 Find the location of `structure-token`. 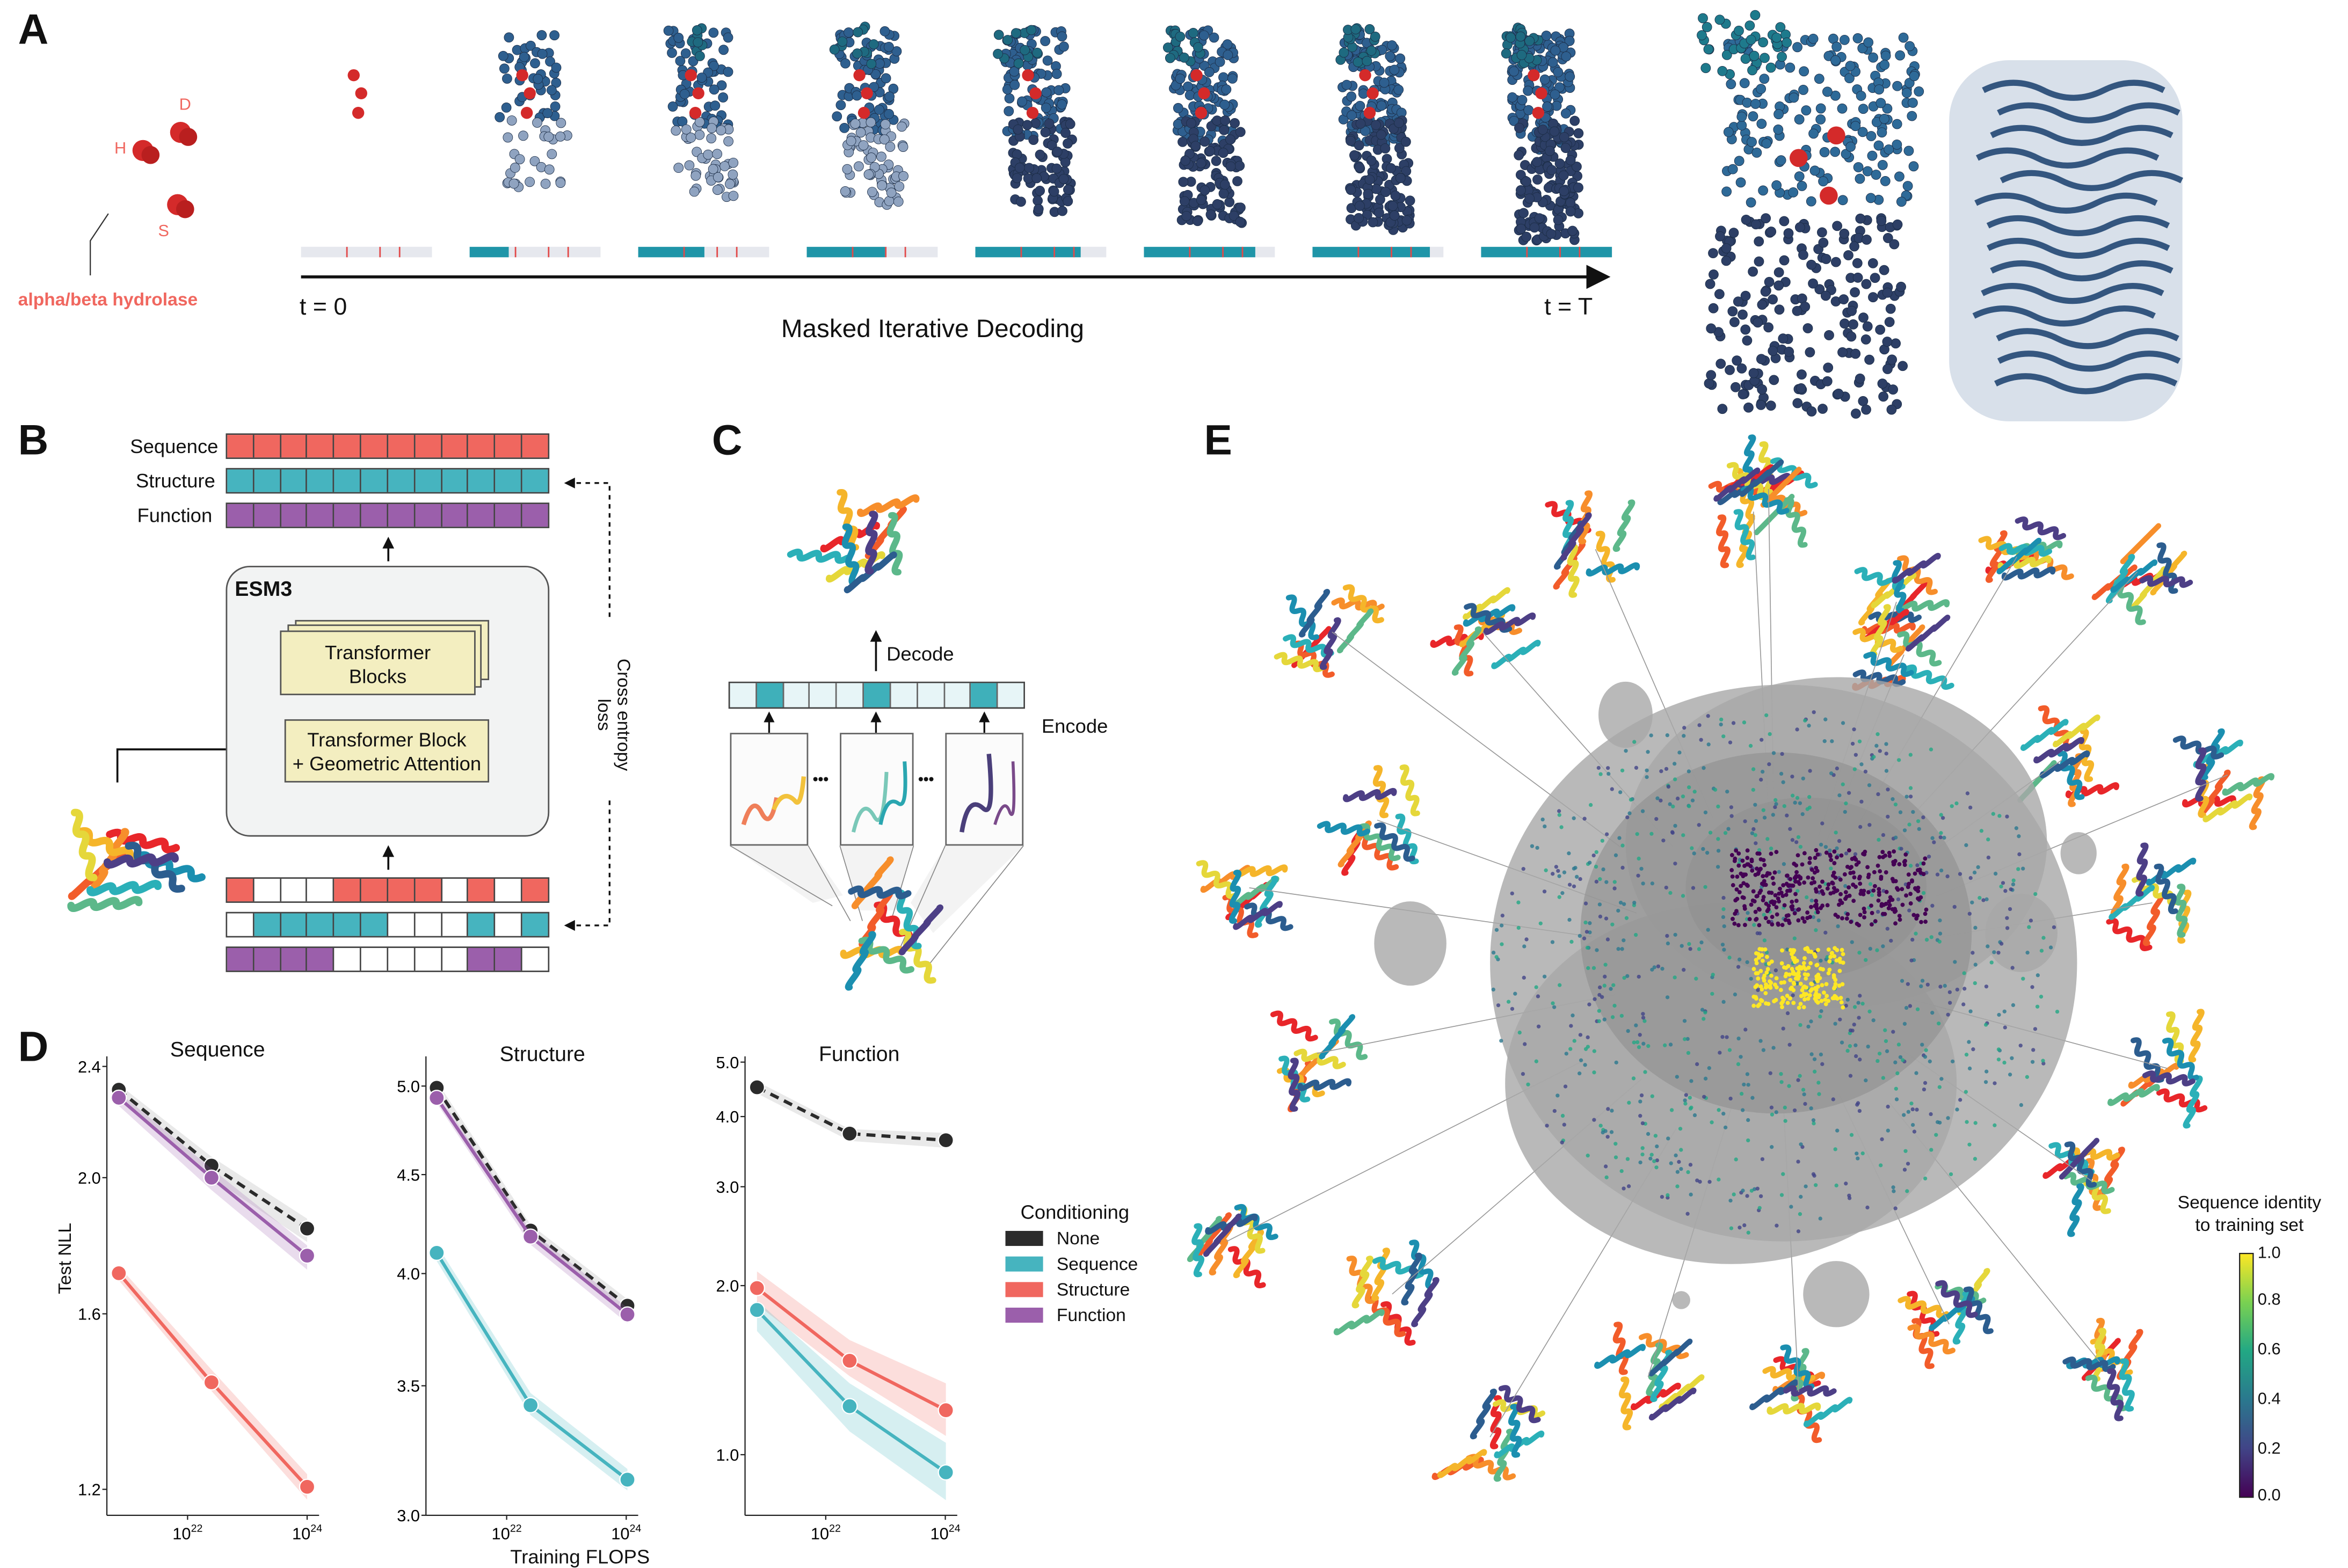

structure-token is located at coordinates (851, 695).